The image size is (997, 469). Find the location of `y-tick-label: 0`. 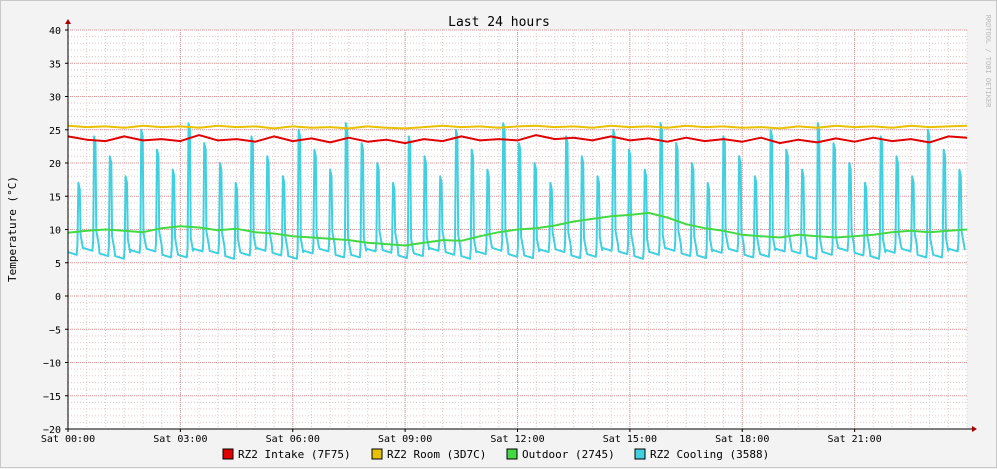

y-tick-label: 0 is located at coordinates (58, 297).